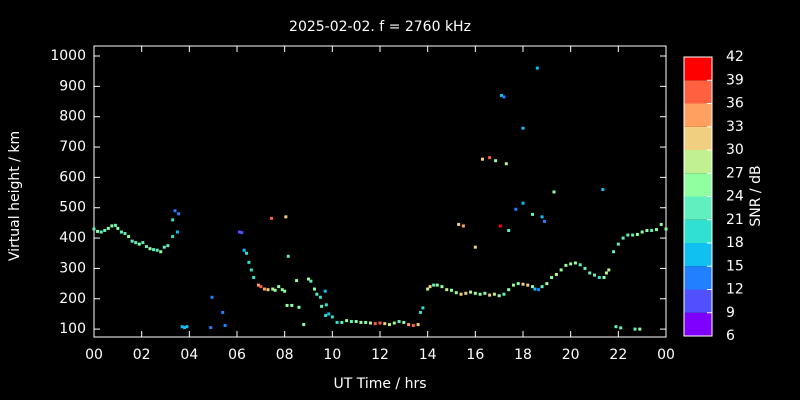 The height and width of the screenshot is (400, 800). What do you see at coordinates (730, 313) in the screenshot?
I see `colorbar-tick-label: 9` at bounding box center [730, 313].